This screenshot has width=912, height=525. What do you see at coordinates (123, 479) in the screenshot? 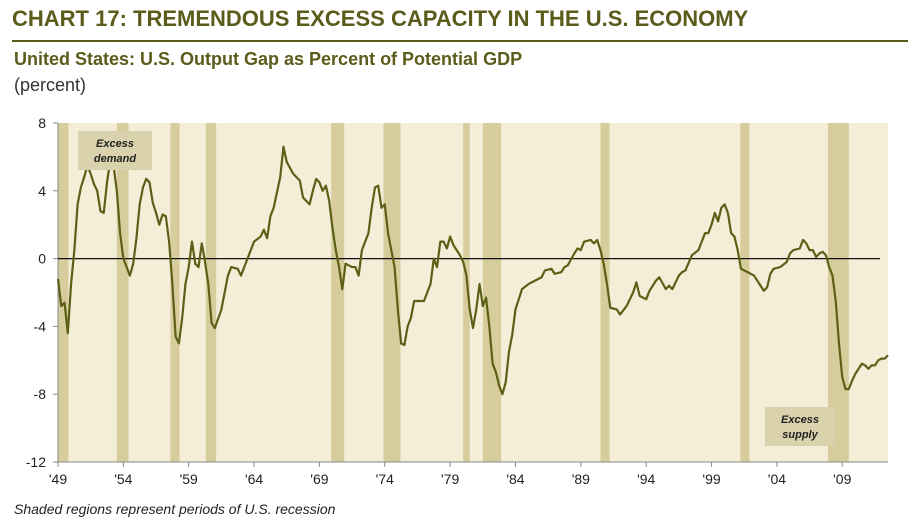
I see `x-tick-label: '54` at bounding box center [123, 479].